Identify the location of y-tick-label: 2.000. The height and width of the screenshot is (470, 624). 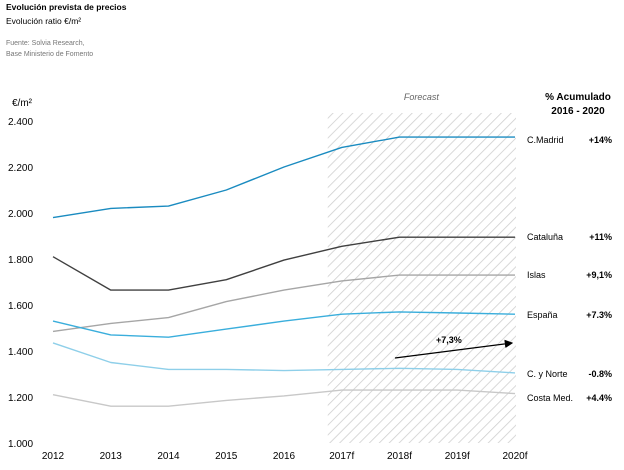
(20, 214).